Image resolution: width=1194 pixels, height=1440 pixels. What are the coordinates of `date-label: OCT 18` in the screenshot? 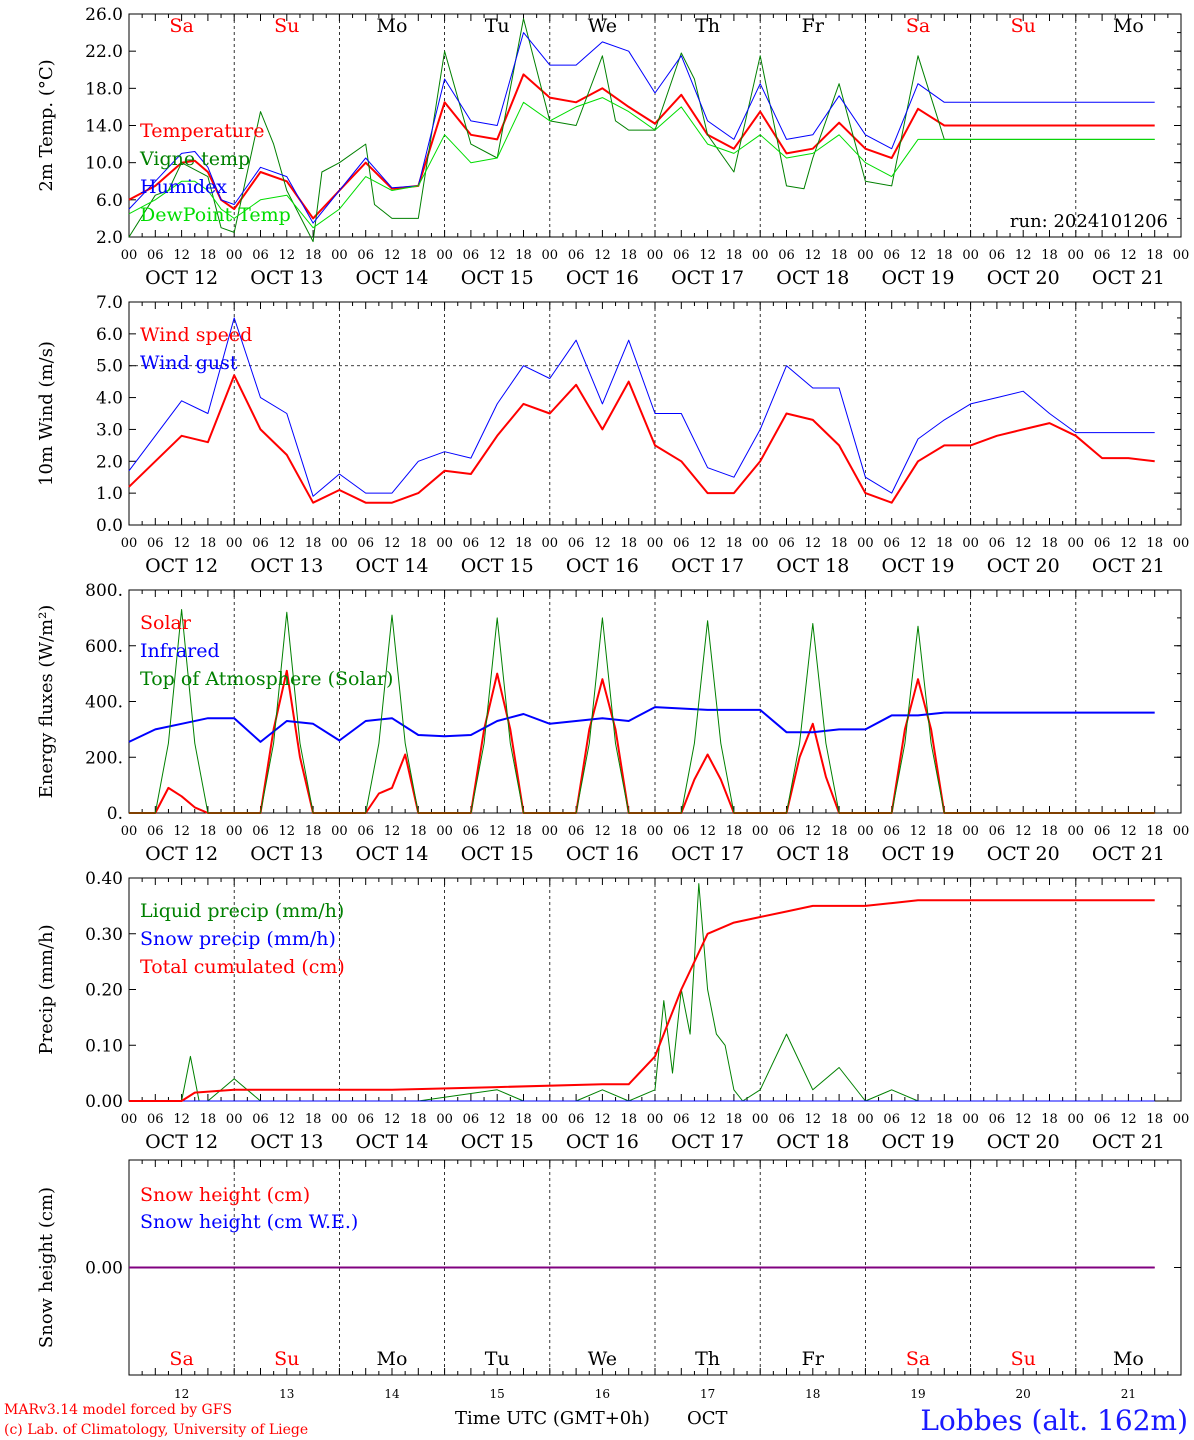 It's located at (812, 1142).